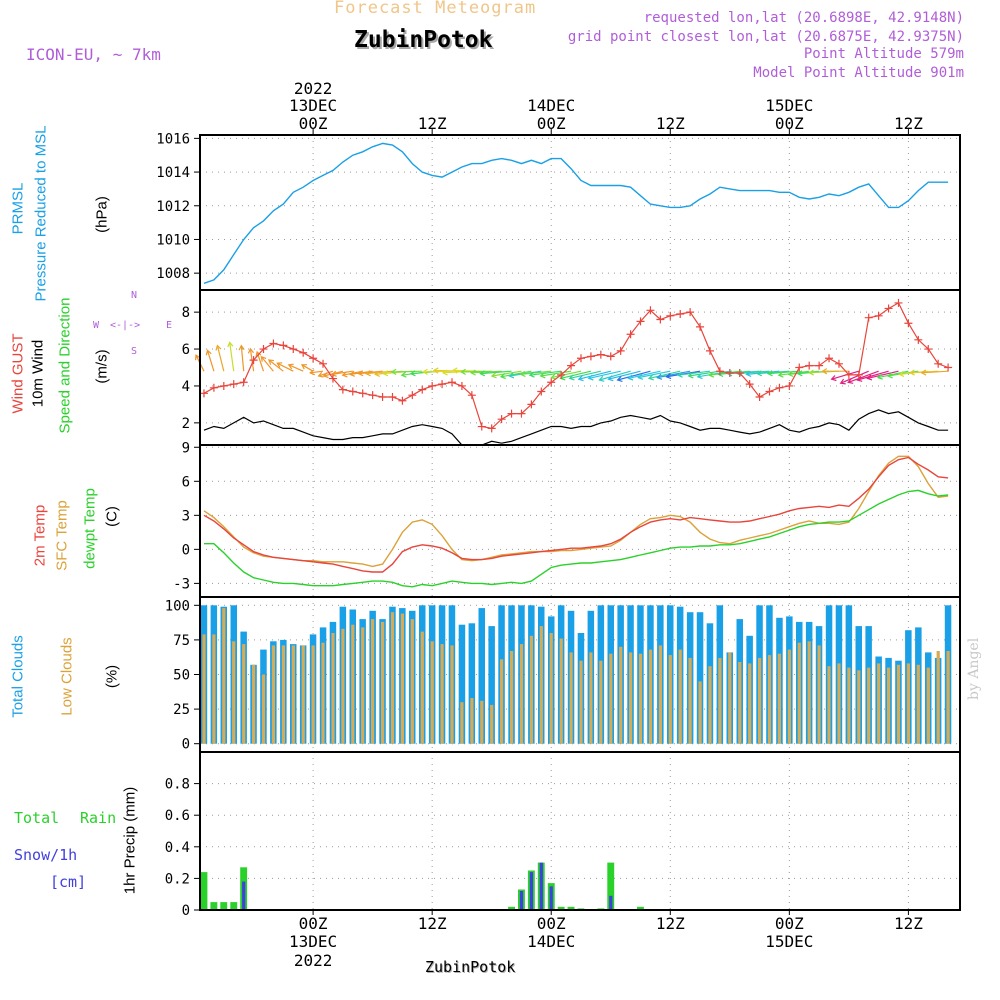 This screenshot has height=1000, width=1000. What do you see at coordinates (580, 831) in the screenshot?
I see `panel-frame` at bounding box center [580, 831].